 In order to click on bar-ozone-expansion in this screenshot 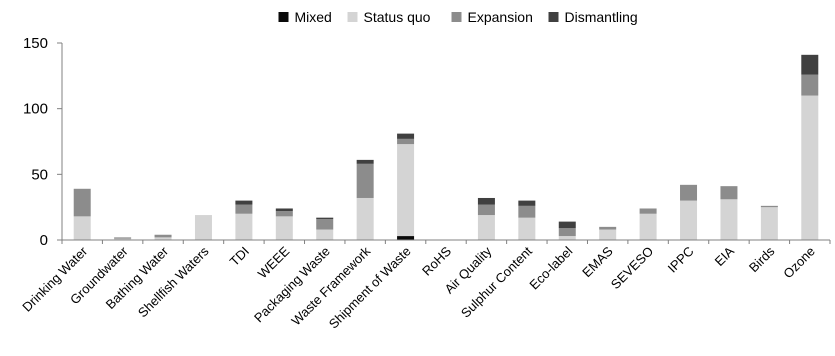, I will do `click(810, 85)`.